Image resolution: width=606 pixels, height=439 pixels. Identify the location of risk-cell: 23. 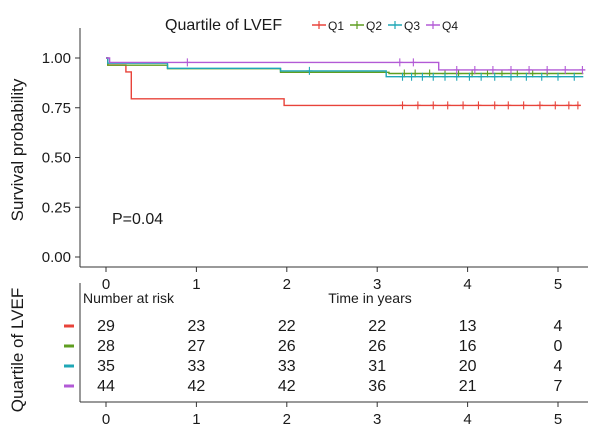
(197, 326).